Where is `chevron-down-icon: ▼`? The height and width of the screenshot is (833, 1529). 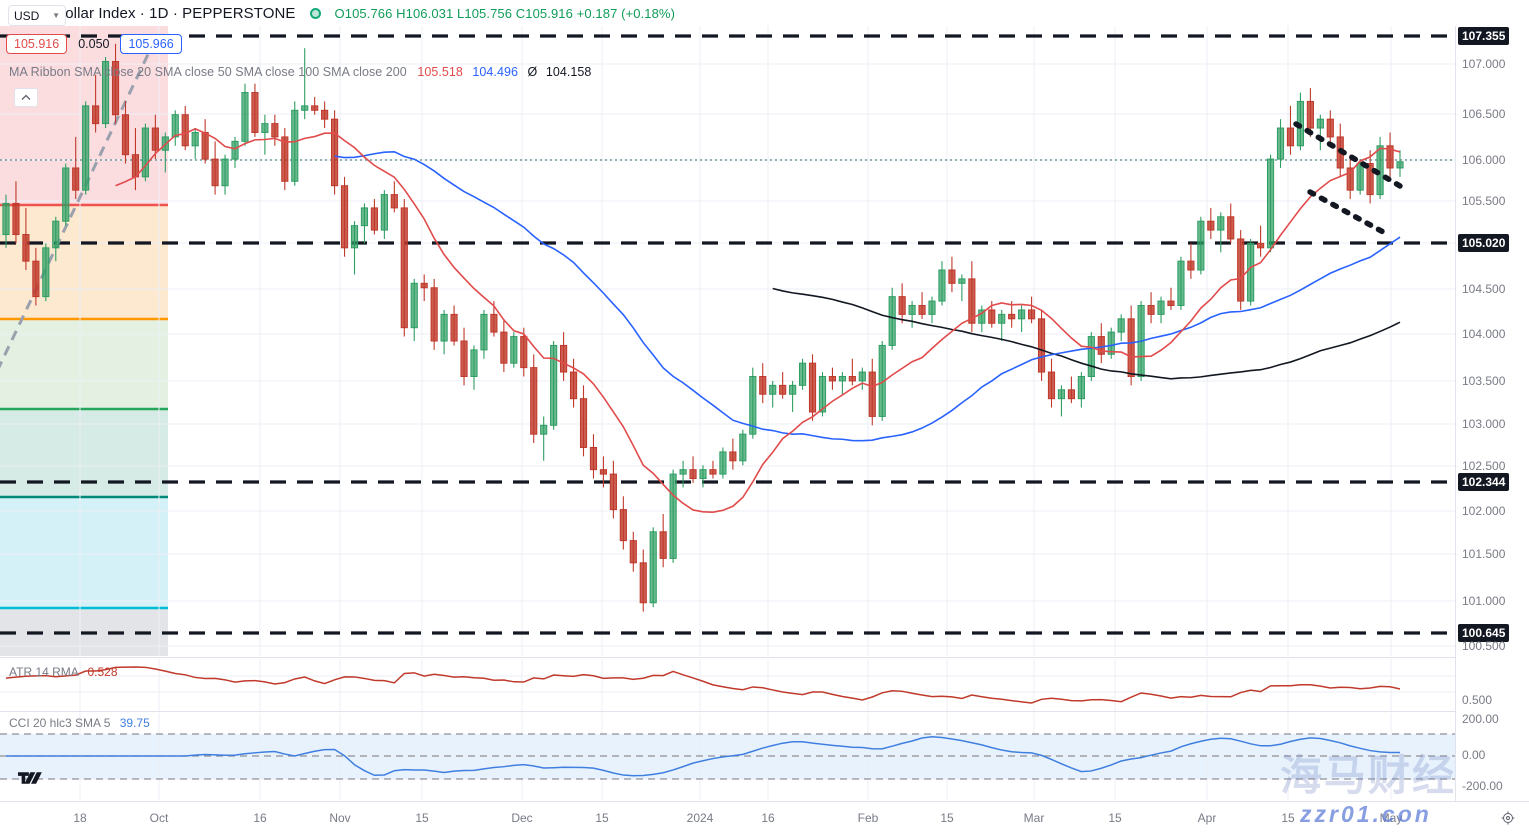 chevron-down-icon: ▼ is located at coordinates (56, 15).